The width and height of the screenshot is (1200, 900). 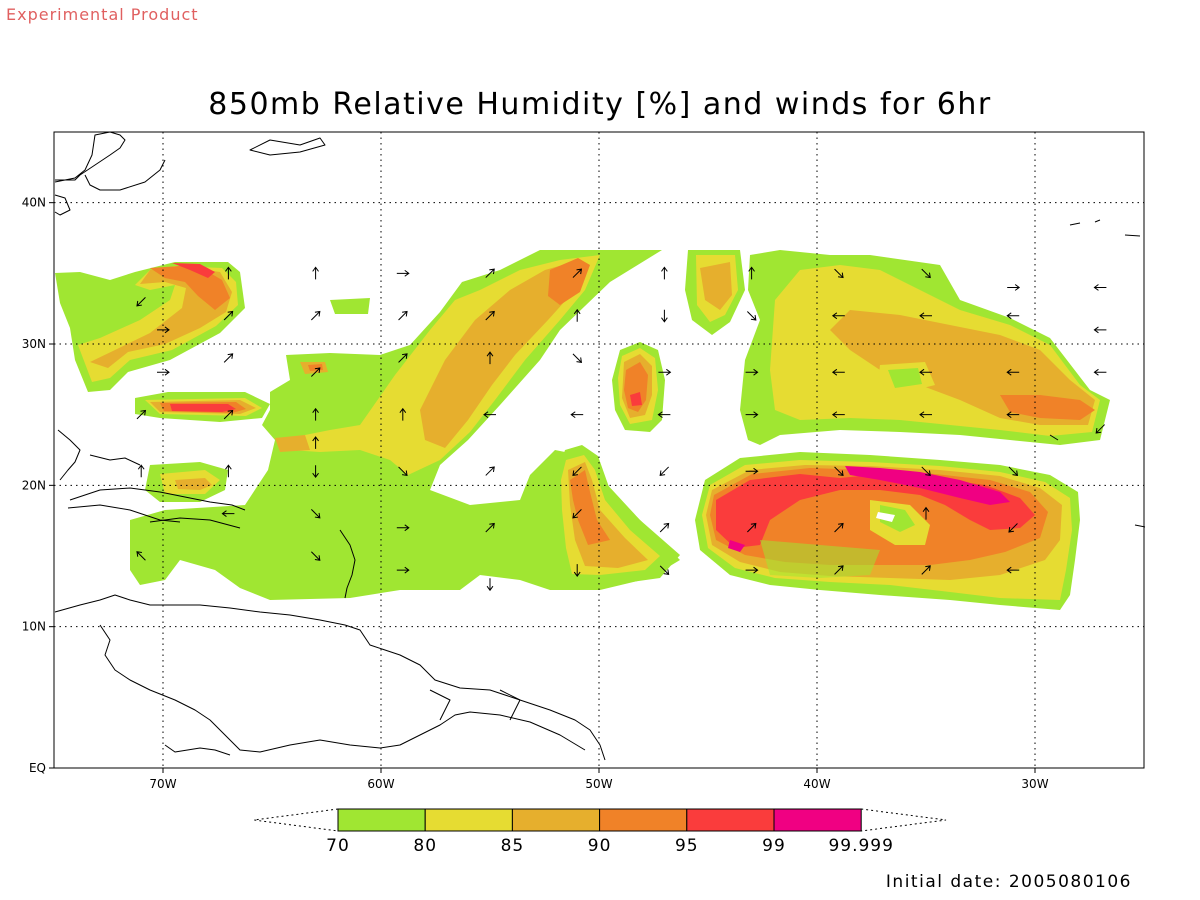 What do you see at coordinates (774, 846) in the screenshot?
I see `colorbar-level-label: 99` at bounding box center [774, 846].